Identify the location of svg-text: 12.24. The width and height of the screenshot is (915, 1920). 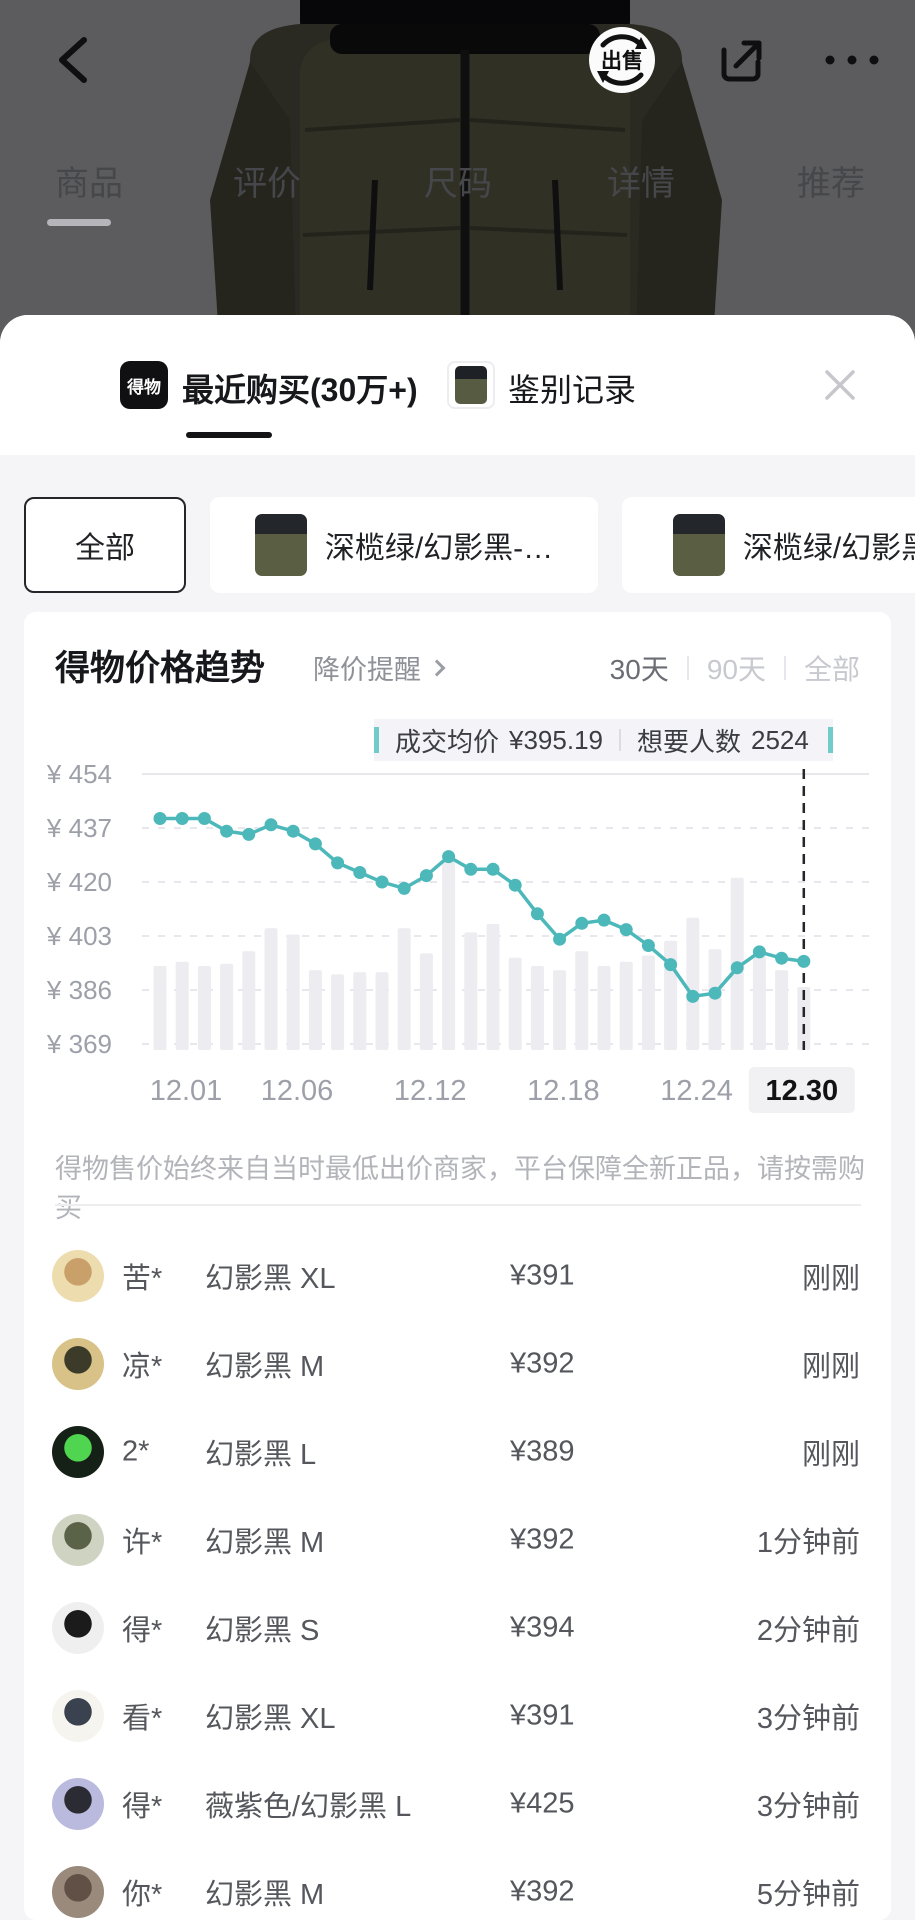
(696, 1091).